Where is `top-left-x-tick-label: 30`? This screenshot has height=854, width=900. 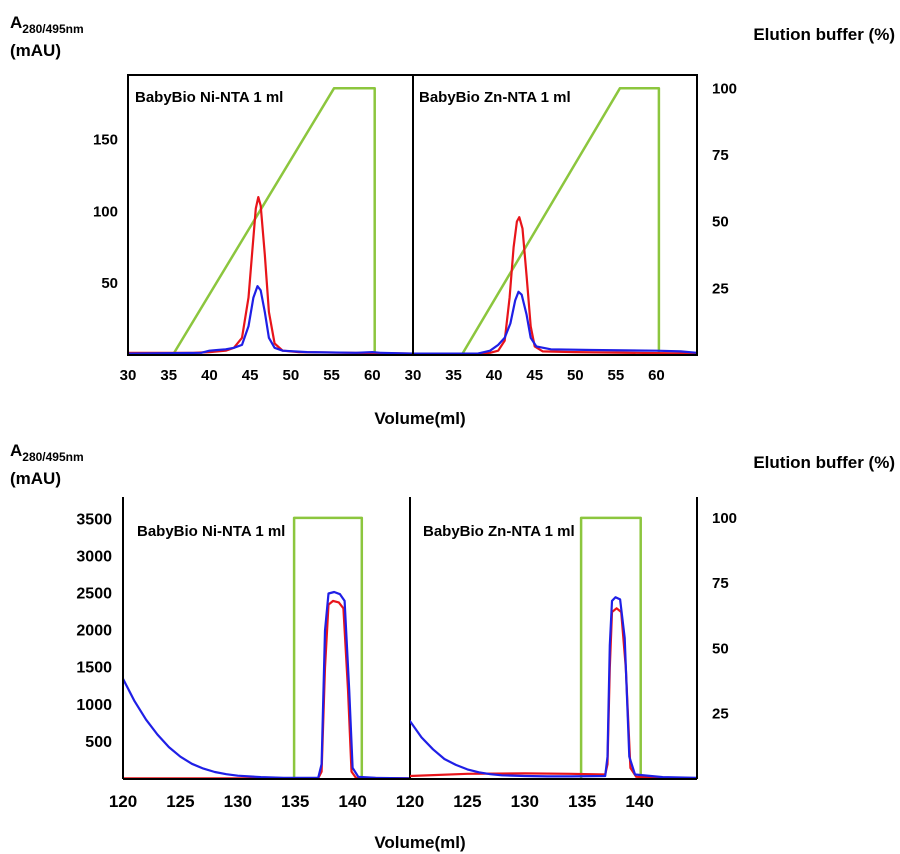 top-left-x-tick-label: 30 is located at coordinates (128, 375).